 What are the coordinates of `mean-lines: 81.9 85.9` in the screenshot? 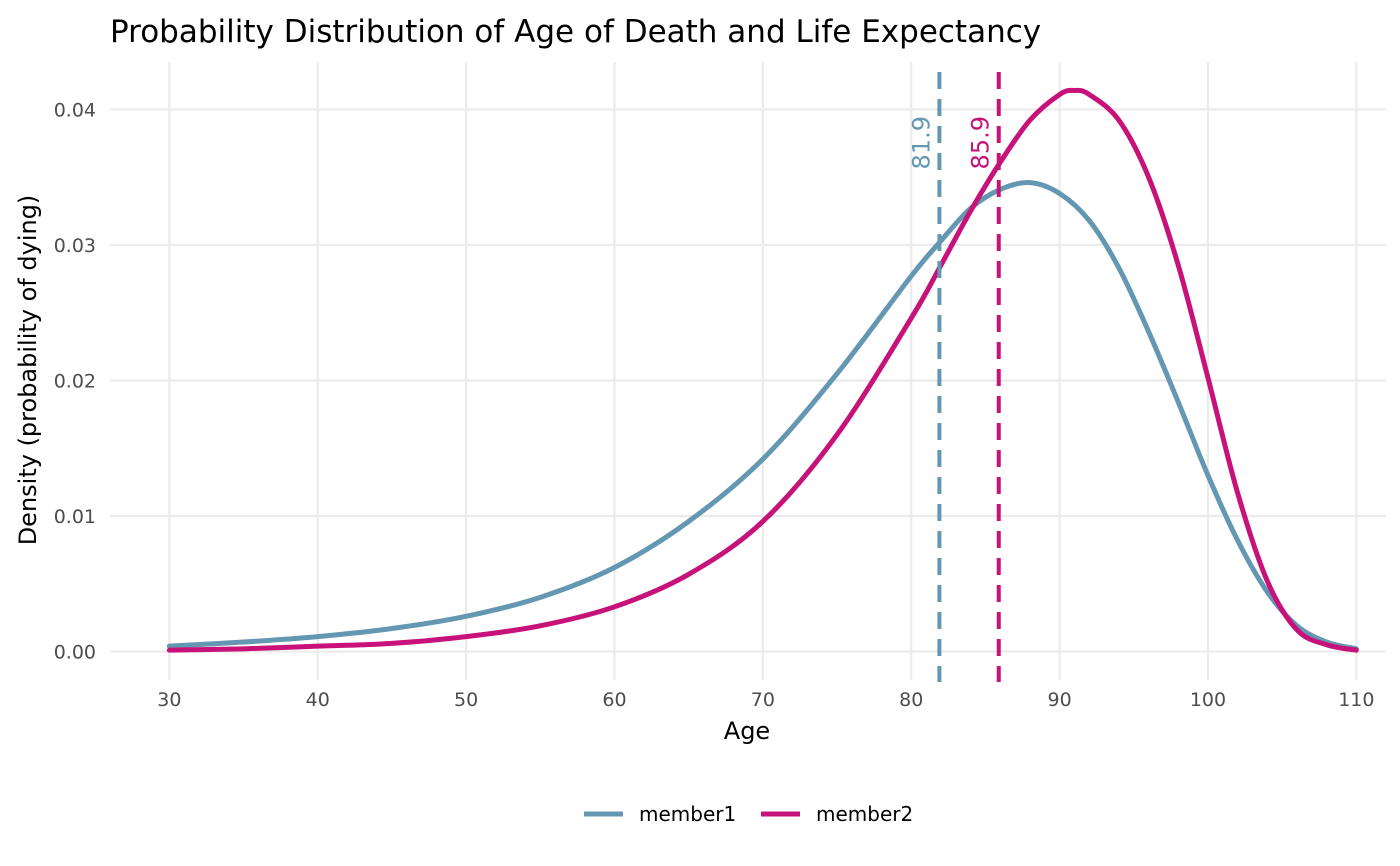 It's located at (954, 377).